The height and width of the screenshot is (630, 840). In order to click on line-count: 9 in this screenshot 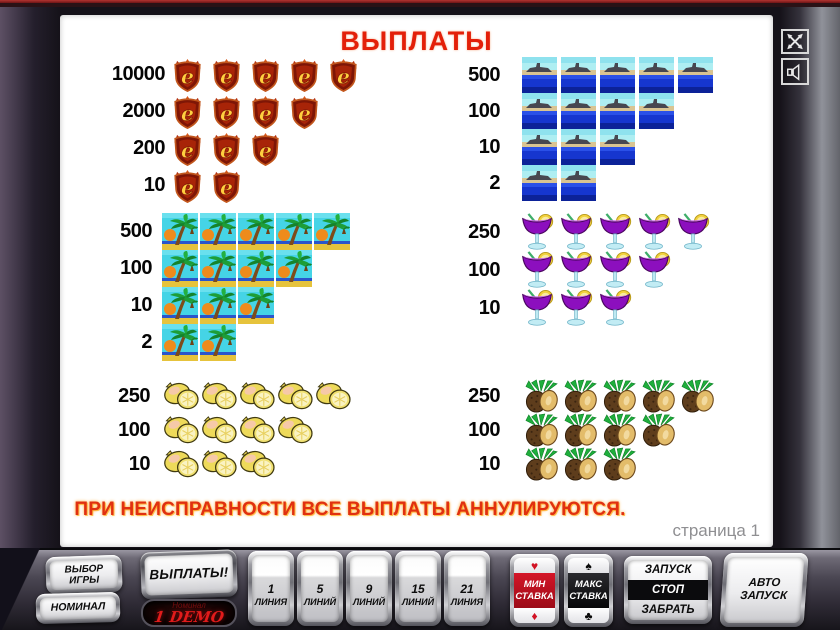, I will do `click(369, 588)`.